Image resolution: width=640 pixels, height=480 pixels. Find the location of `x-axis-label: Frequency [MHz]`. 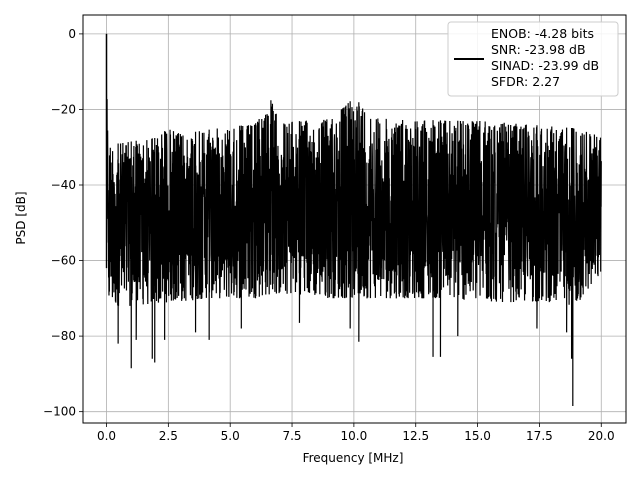

x-axis-label: Frequency [MHz] is located at coordinates (353, 458).